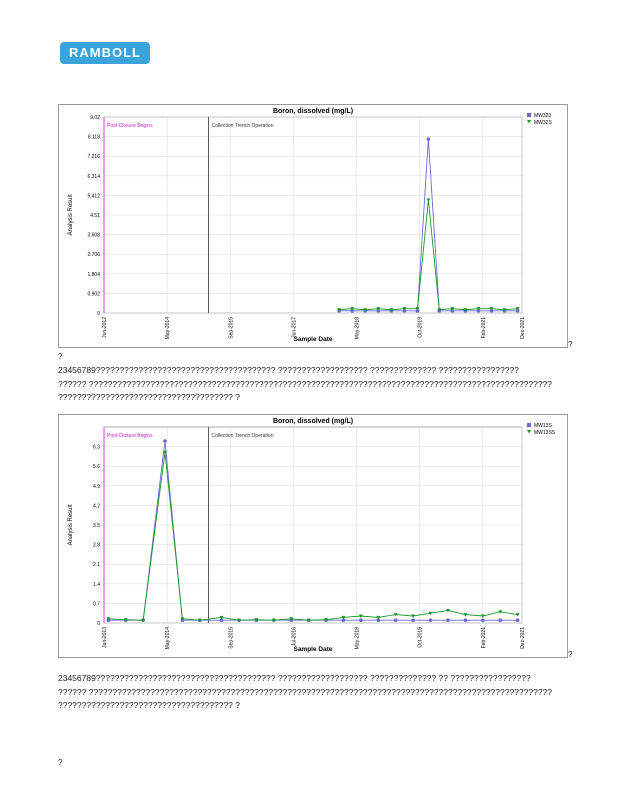 This screenshot has height=800, width=618. Describe the element at coordinates (96, 506) in the screenshot. I see `y-tick-label: 4.2` at that location.